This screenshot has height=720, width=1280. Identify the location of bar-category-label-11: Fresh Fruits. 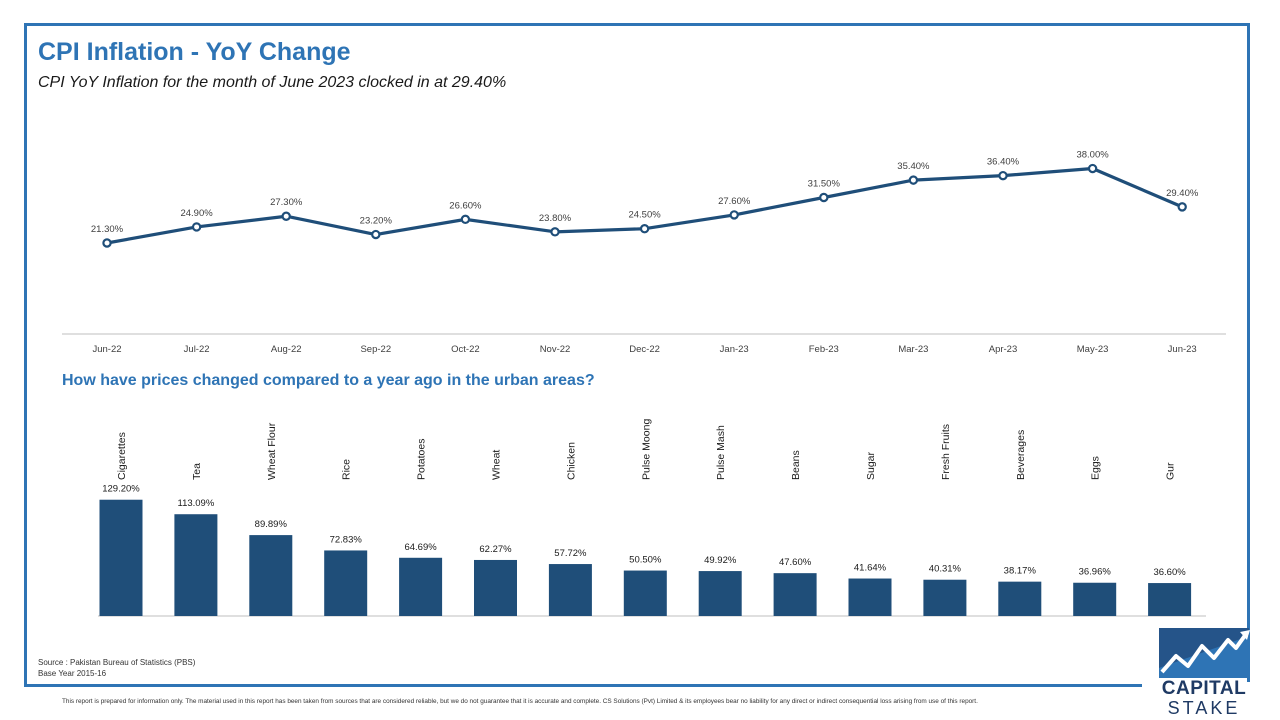
(946, 452).